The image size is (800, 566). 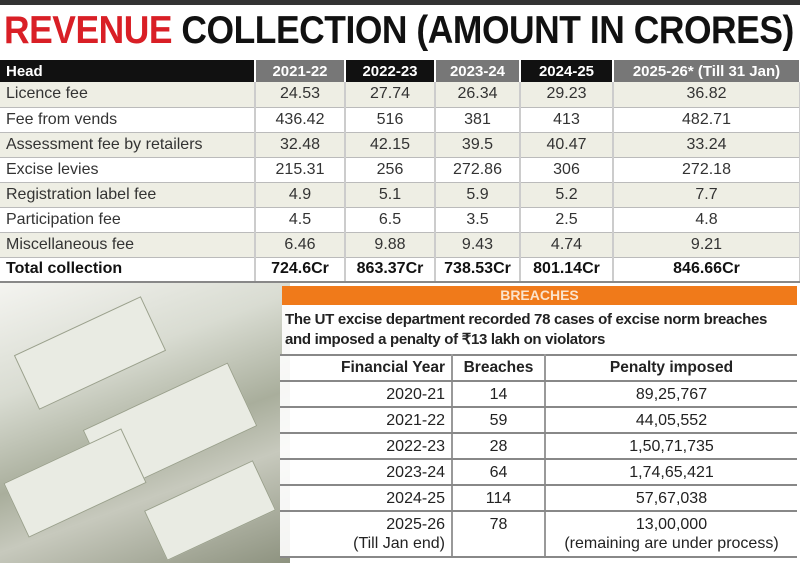 What do you see at coordinates (499, 534) in the screenshot?
I see `cell-value: 78` at bounding box center [499, 534].